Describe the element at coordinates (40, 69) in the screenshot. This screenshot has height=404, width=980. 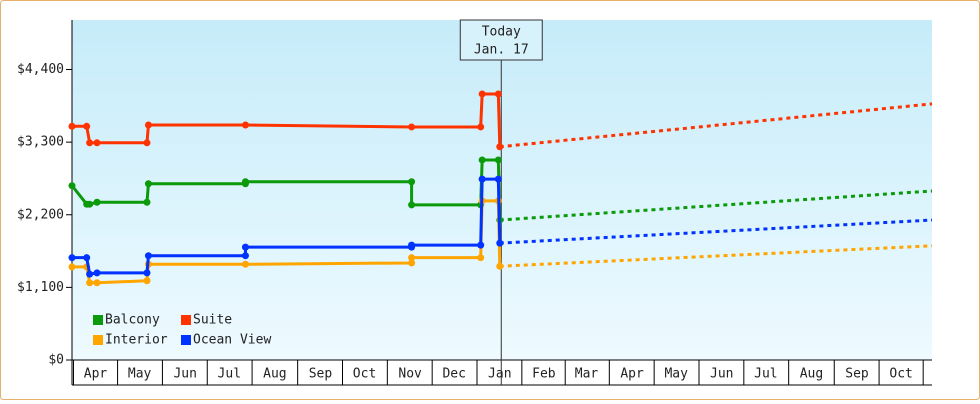
I see `y-tick-label: $4,400` at that location.